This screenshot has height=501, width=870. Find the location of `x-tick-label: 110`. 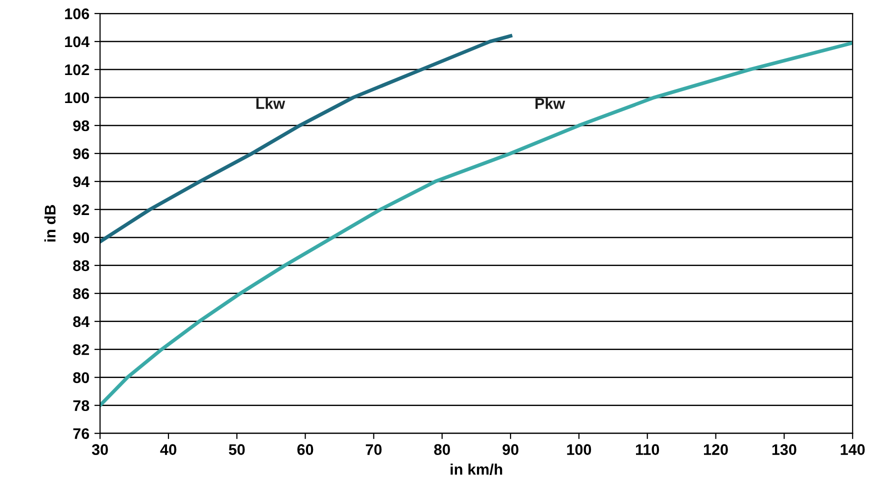

x-tick-label: 110 is located at coordinates (648, 450).